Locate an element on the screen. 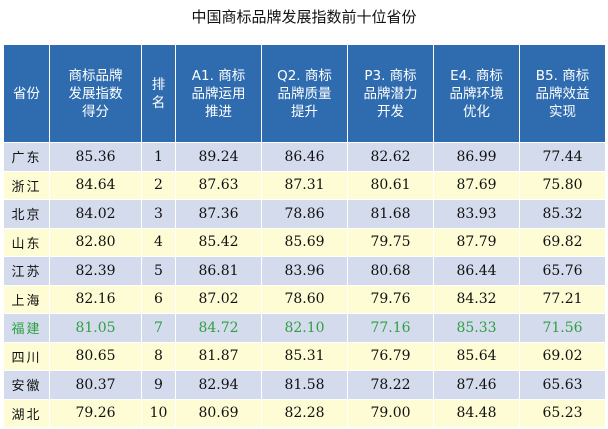 This screenshot has height=429, width=608. p3-cell: 80.61 is located at coordinates (390, 185).